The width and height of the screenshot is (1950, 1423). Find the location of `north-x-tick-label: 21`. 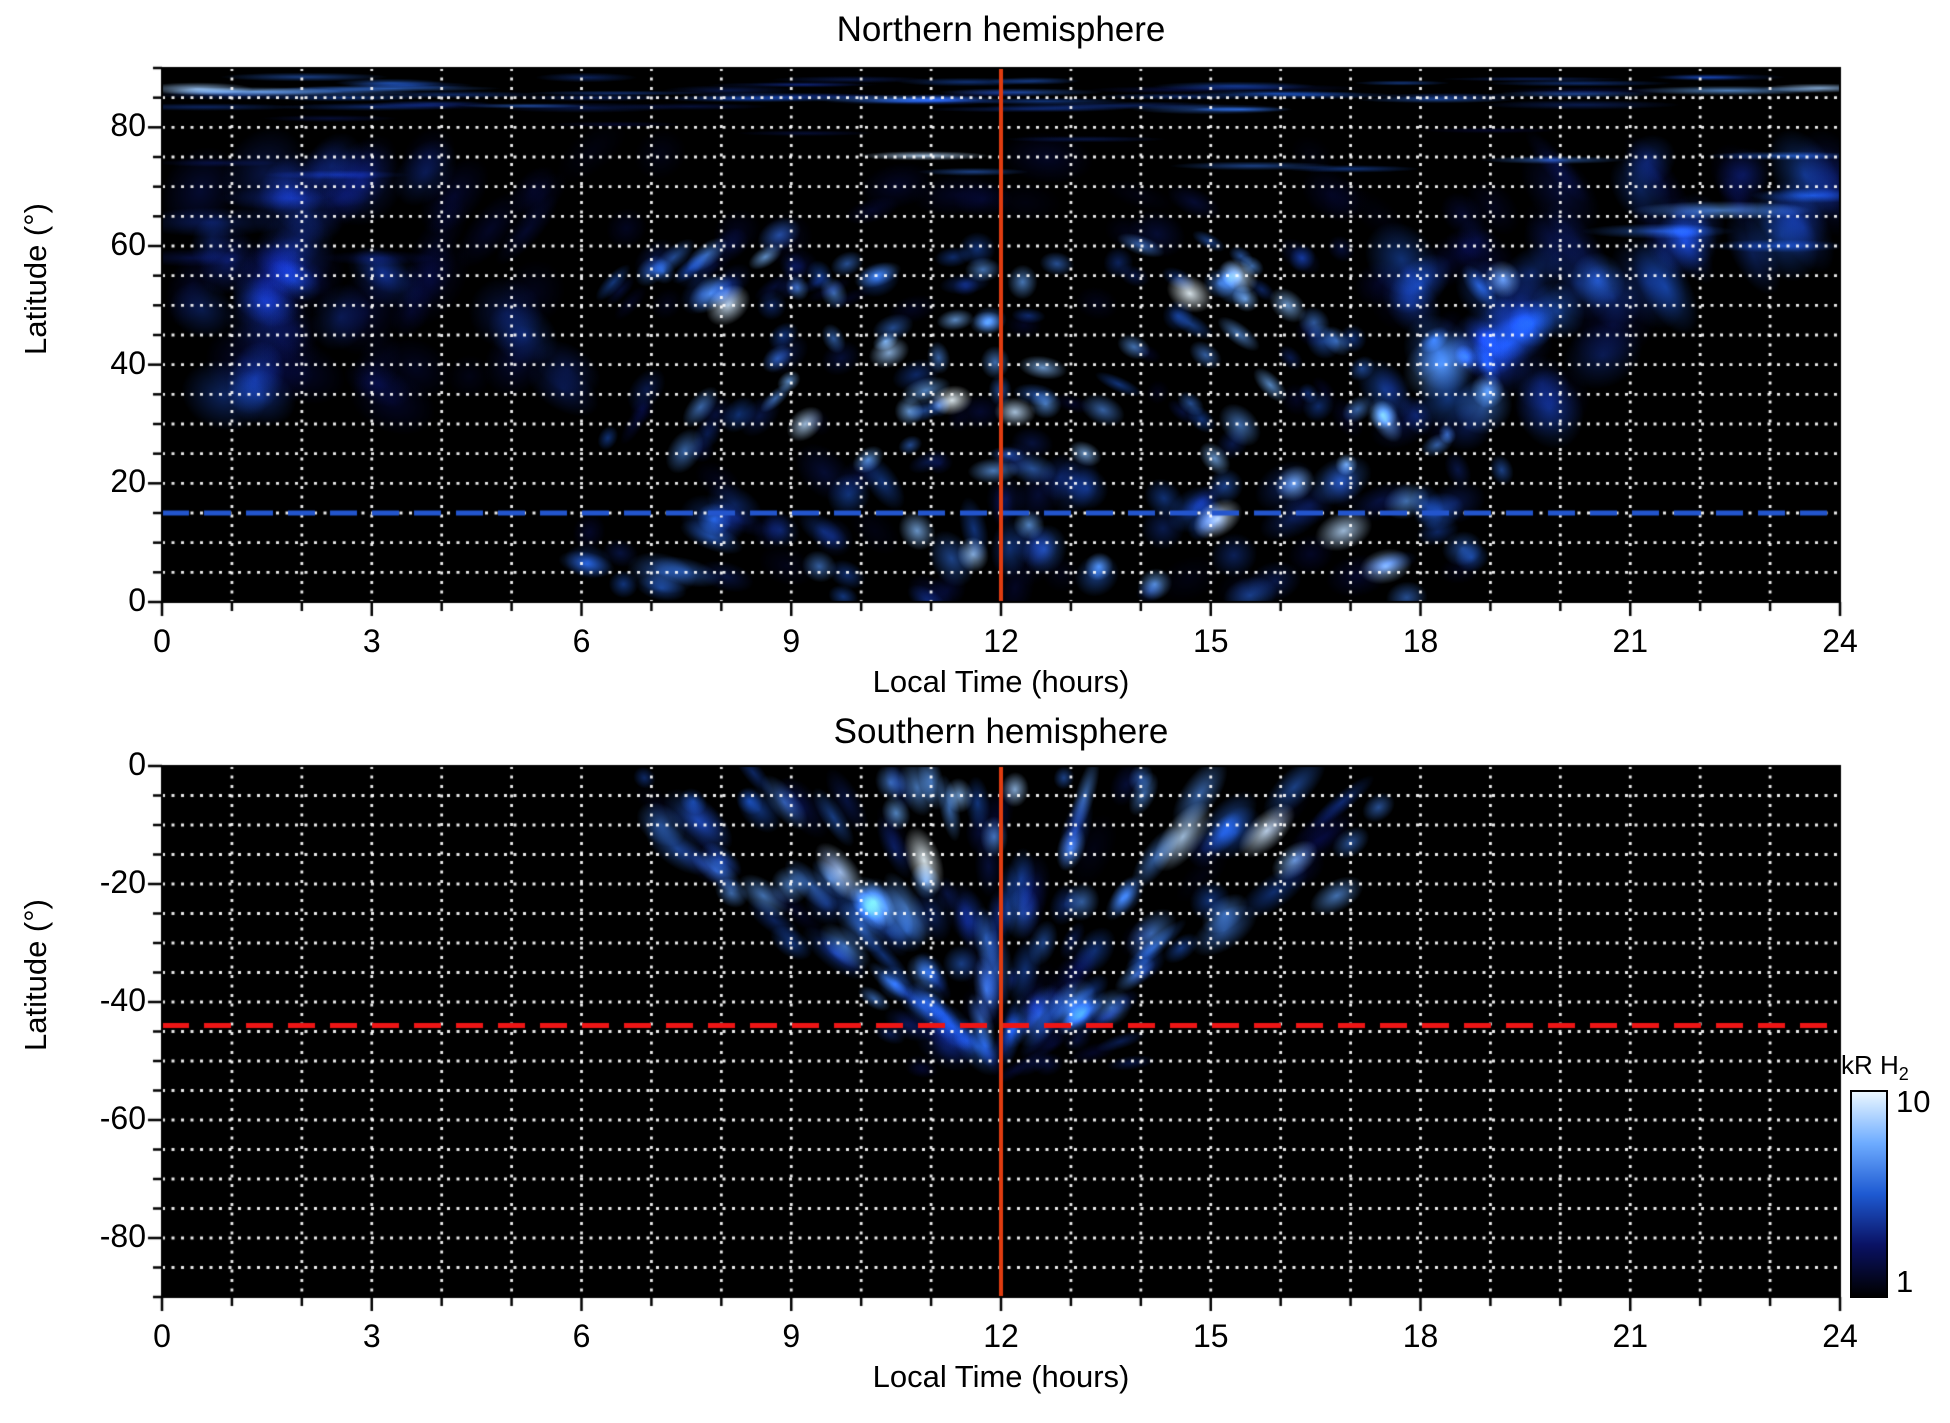

north-x-tick-label: 21 is located at coordinates (1630, 641).